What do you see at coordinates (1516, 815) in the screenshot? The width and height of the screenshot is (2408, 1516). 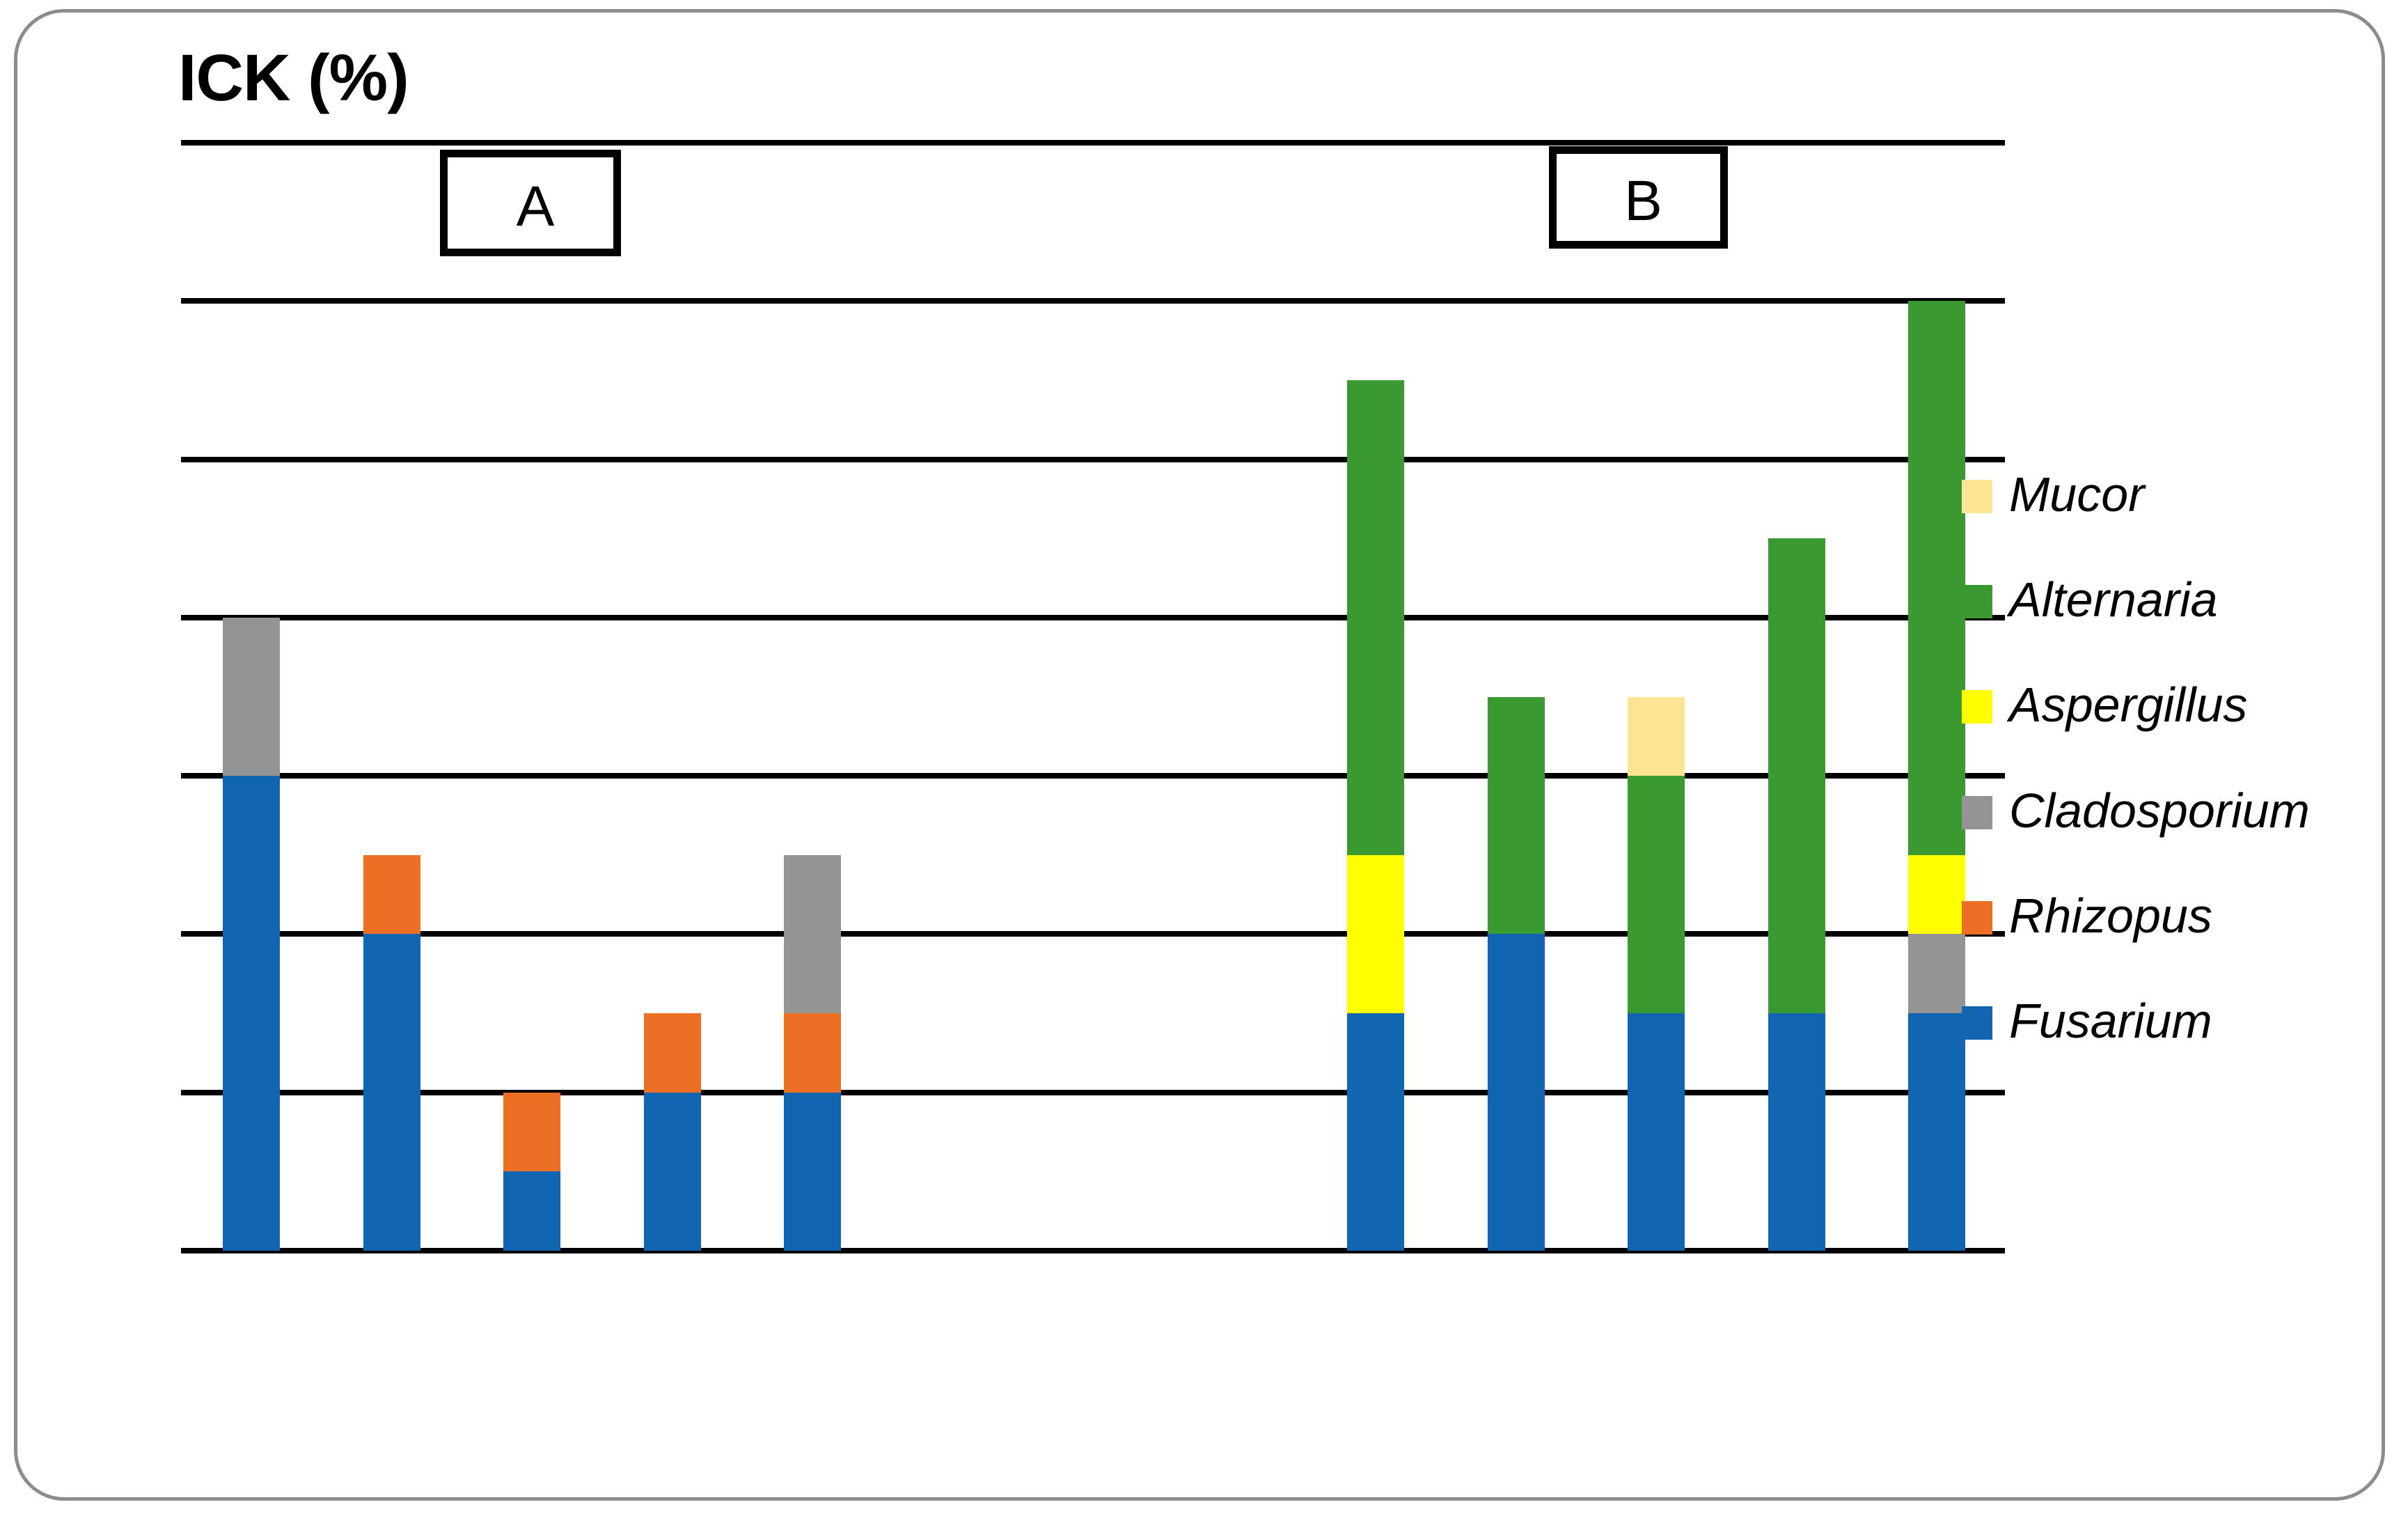 I see `bar-b2-segment-alternaria` at bounding box center [1516, 815].